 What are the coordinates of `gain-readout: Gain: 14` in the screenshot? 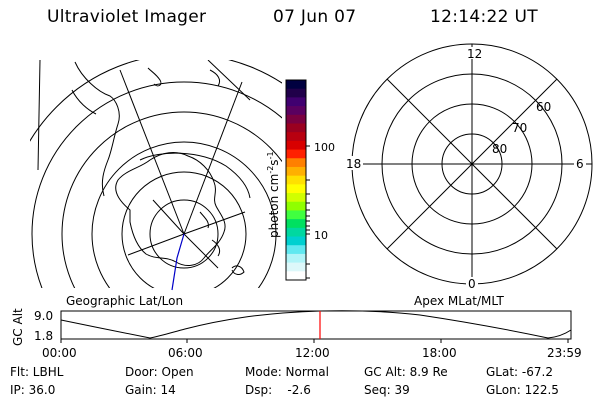 It's located at (150, 390).